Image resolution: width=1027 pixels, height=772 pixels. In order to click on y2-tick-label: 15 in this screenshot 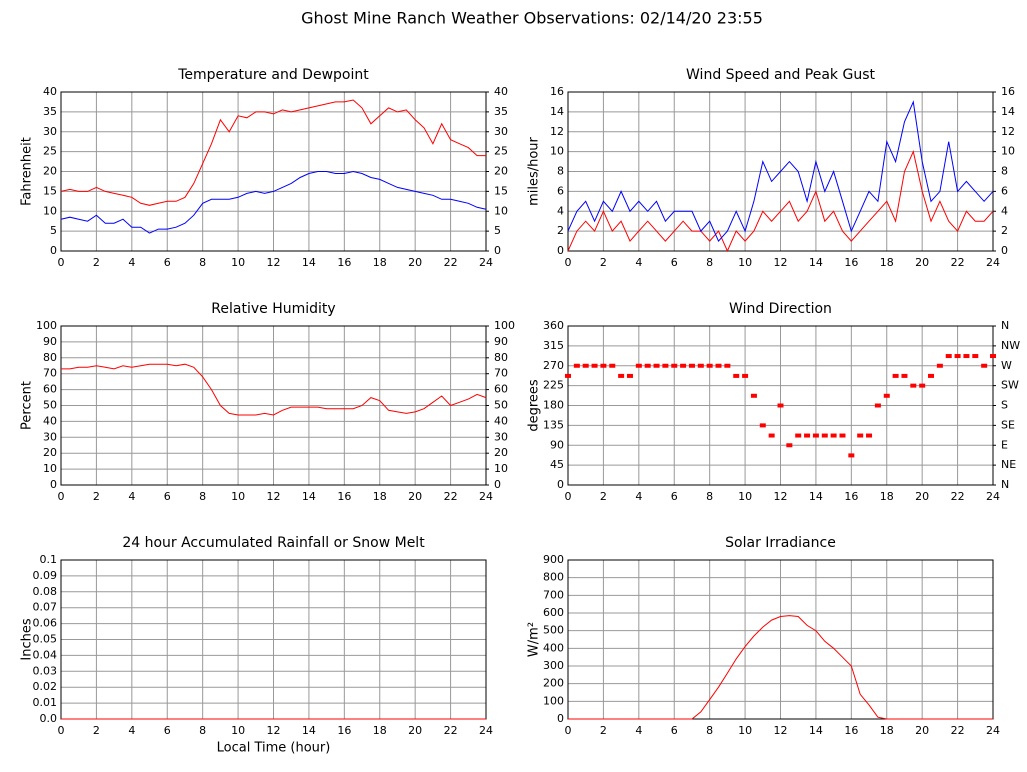, I will do `click(501, 190)`.